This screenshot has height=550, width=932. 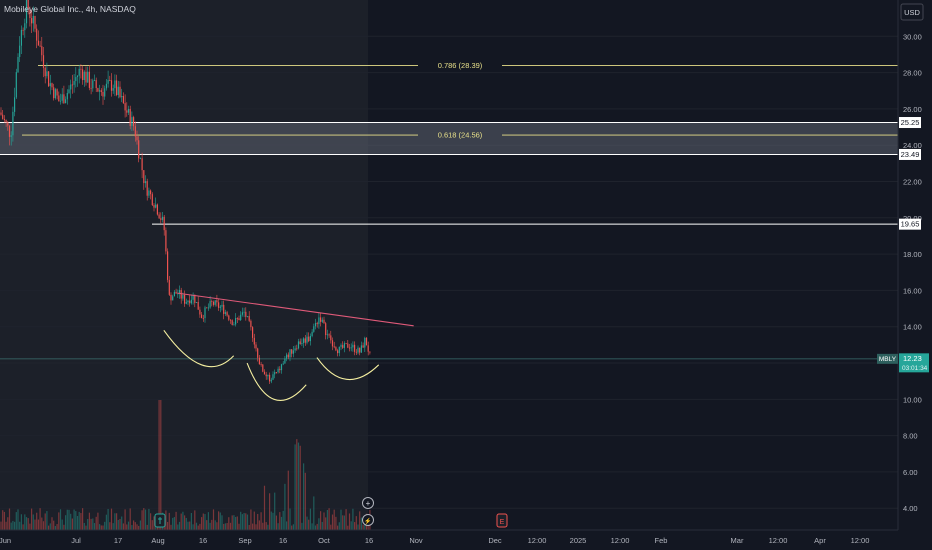 I want to click on svg-text: E, so click(x=502, y=522).